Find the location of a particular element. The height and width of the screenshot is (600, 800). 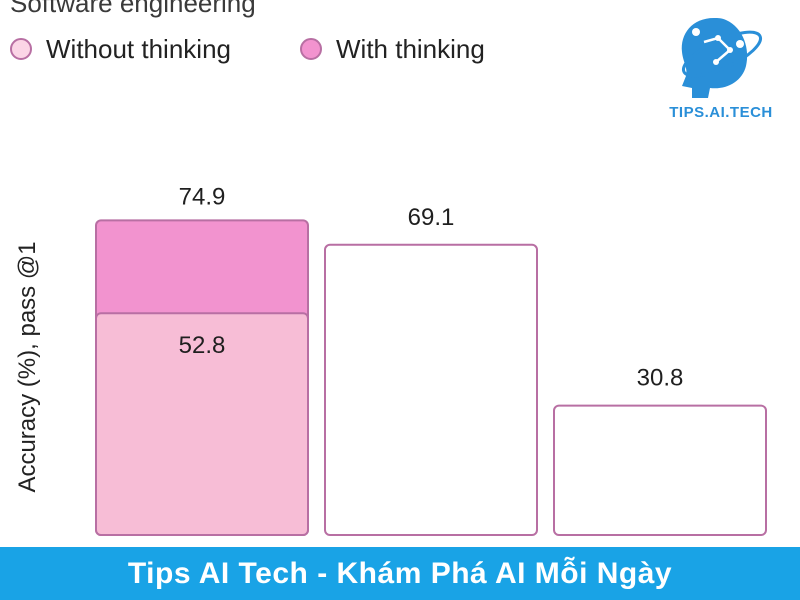

data-label-without-thinking-1: 52.8 is located at coordinates (202, 345).